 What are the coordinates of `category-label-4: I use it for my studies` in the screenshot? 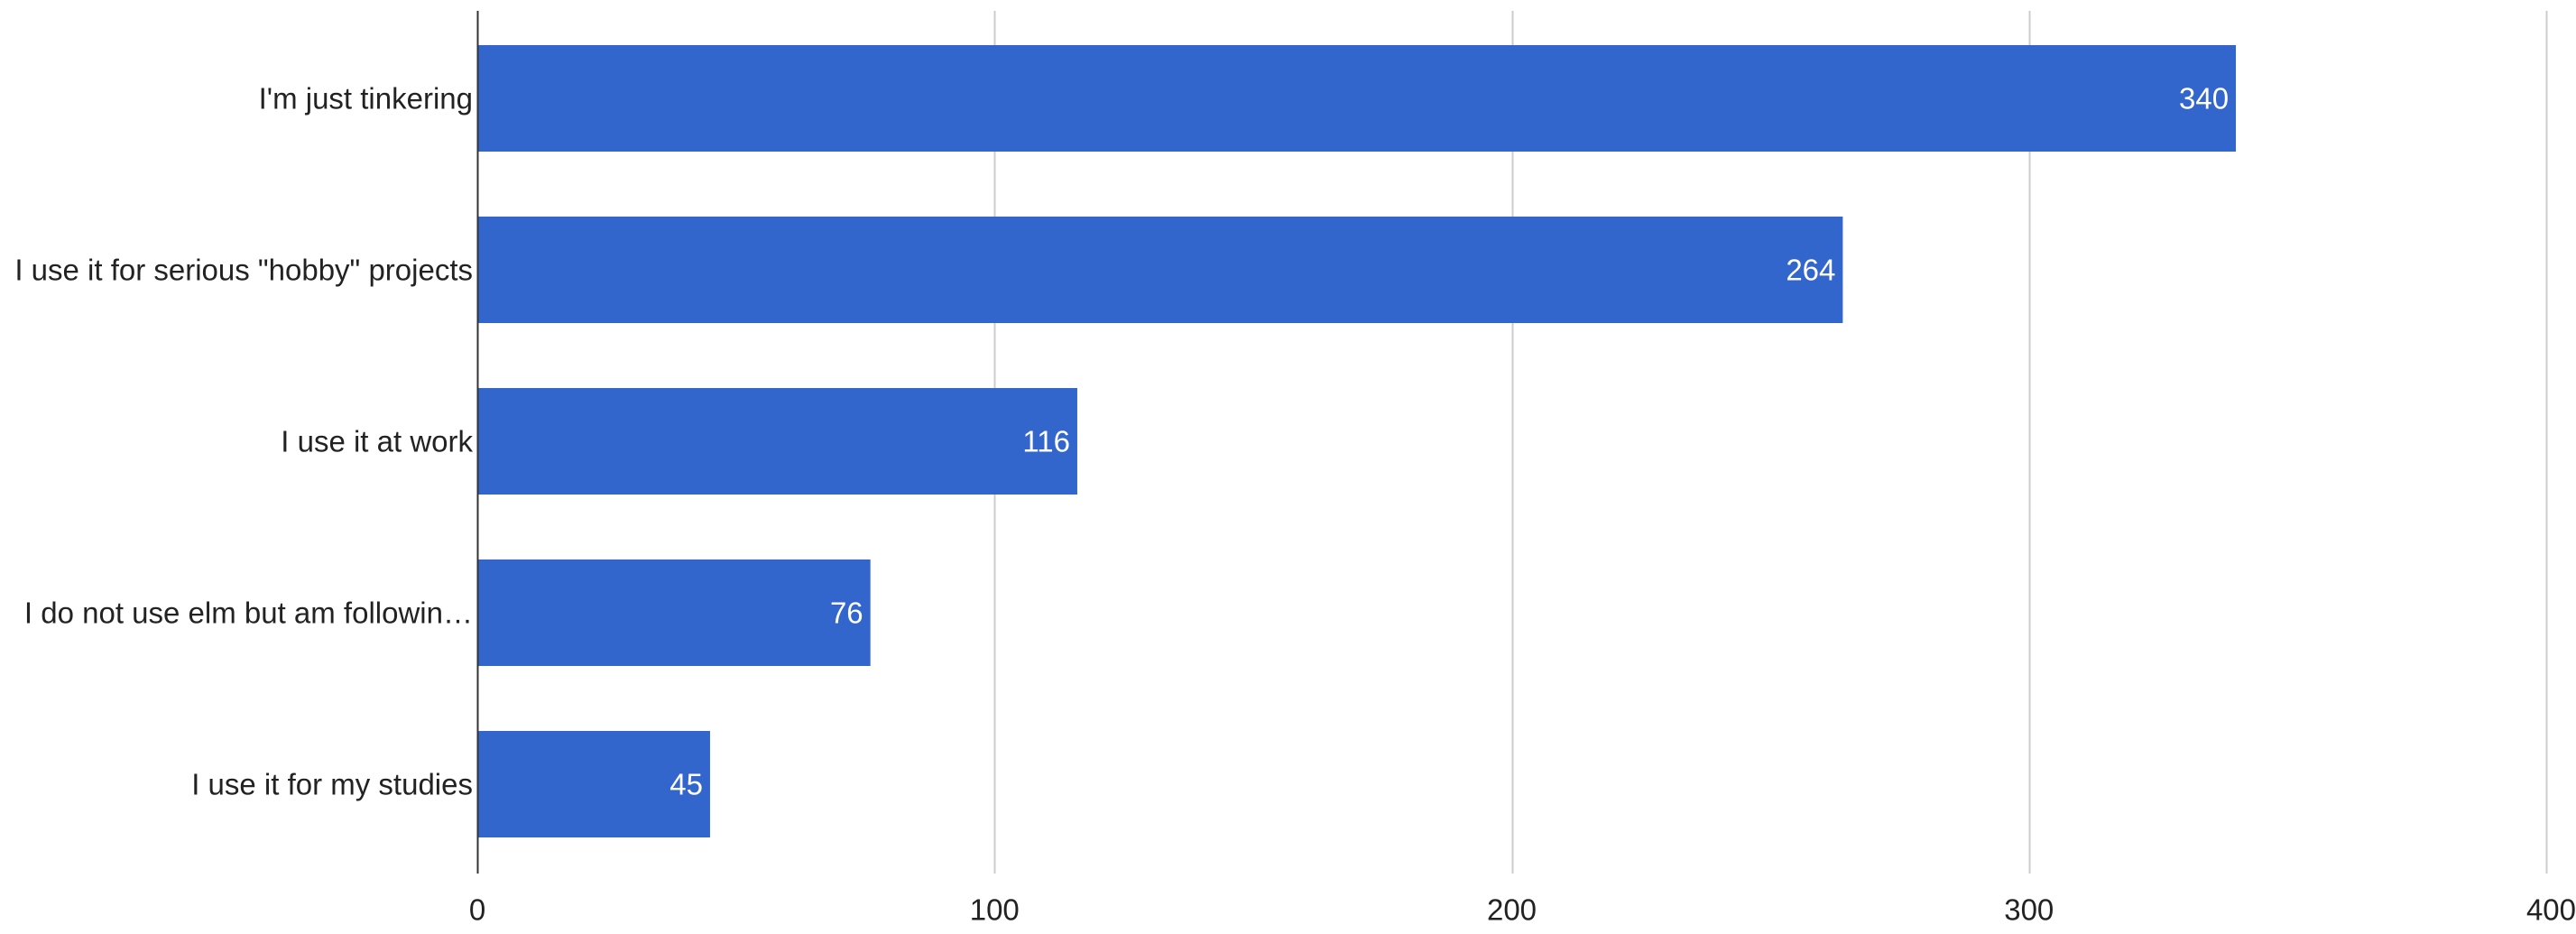 It's located at (332, 784).